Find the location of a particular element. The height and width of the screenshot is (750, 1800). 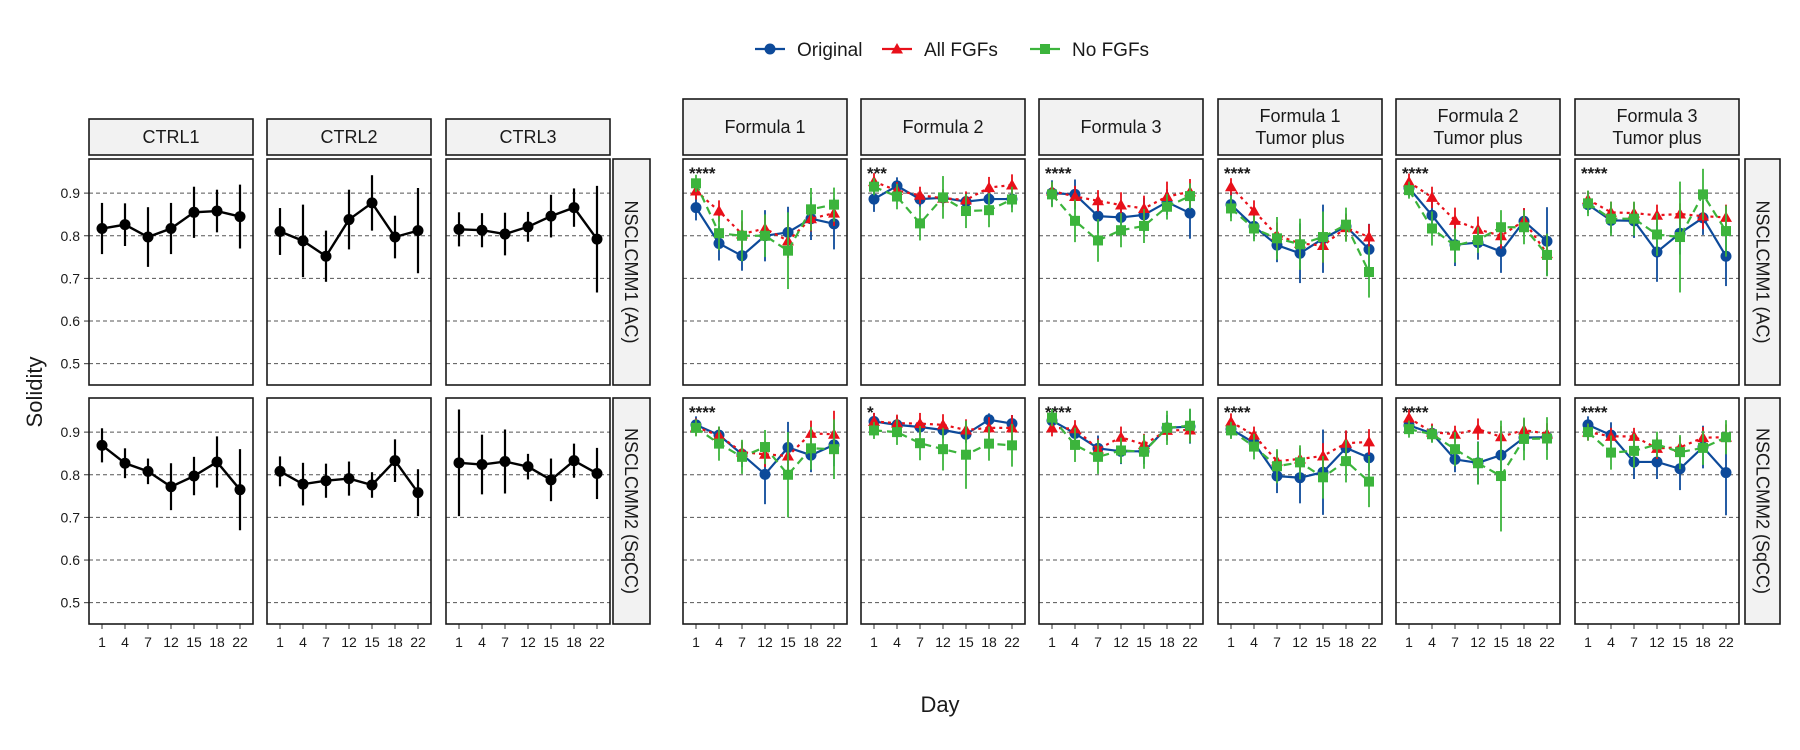

column-strip-label: Tumor plus is located at coordinates (1299, 138).